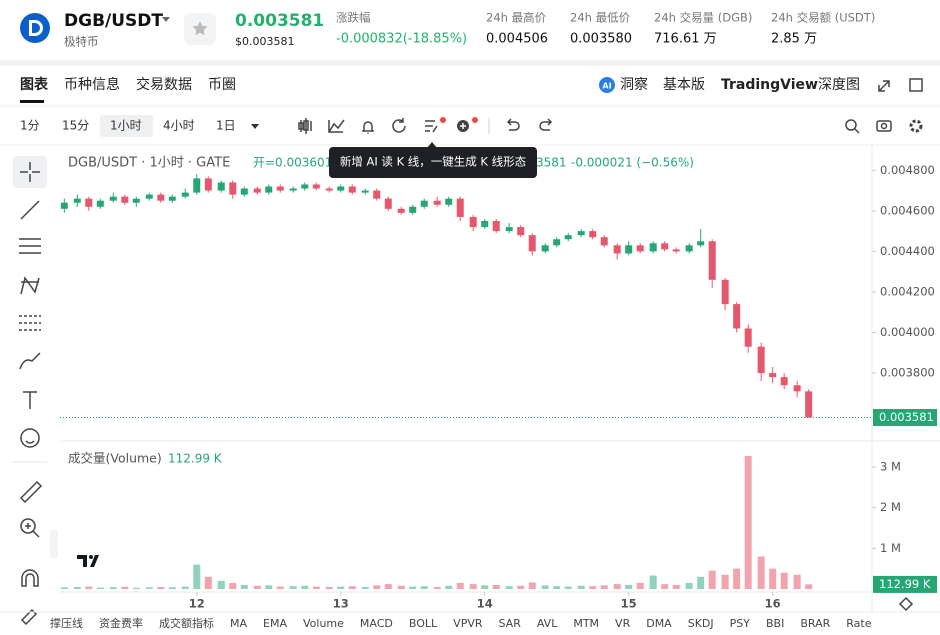 The width and height of the screenshot is (940, 635). Describe the element at coordinates (517, 39) in the screenshot. I see `stat-value: 0.004506` at that location.